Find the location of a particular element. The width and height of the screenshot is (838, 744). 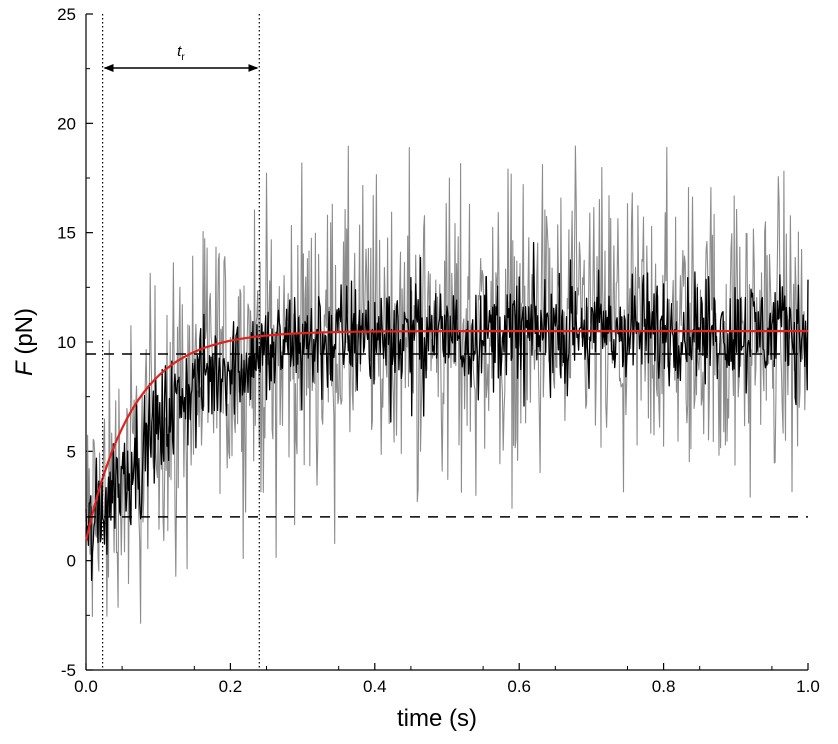

x-tick-label: 0.0 is located at coordinates (86, 686).